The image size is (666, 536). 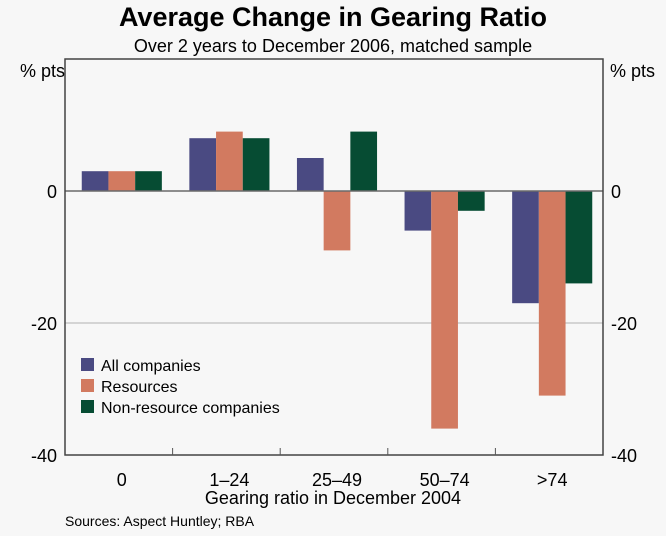 I want to click on right-axis-unit: % pts, so click(x=633, y=71).